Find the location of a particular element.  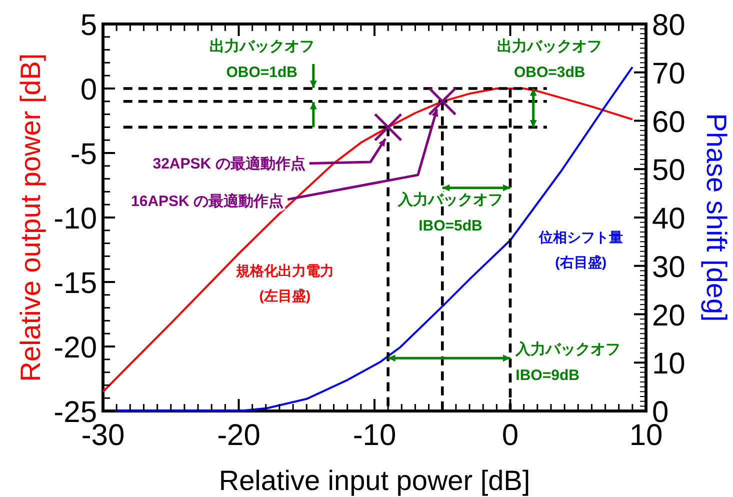

y2-tick-label: 10 is located at coordinates (669, 364).